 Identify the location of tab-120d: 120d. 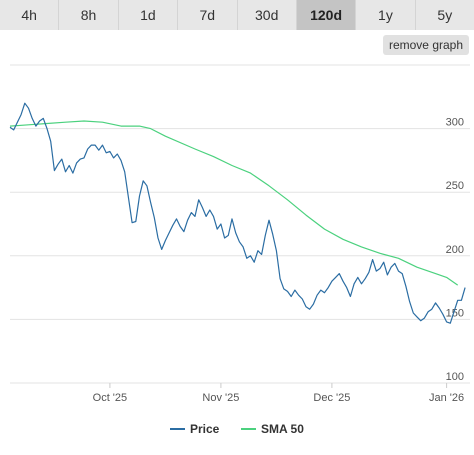
(326, 15).